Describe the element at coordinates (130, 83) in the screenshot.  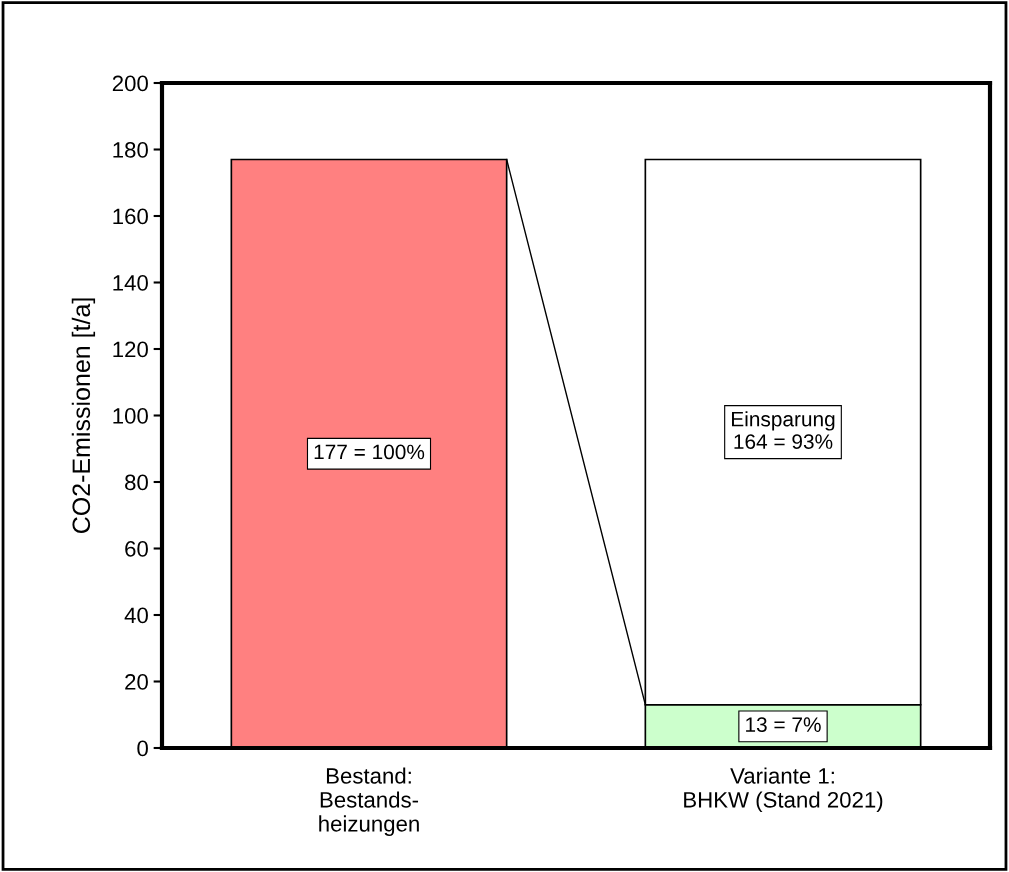
I see `y-tick-label: 200` at that location.